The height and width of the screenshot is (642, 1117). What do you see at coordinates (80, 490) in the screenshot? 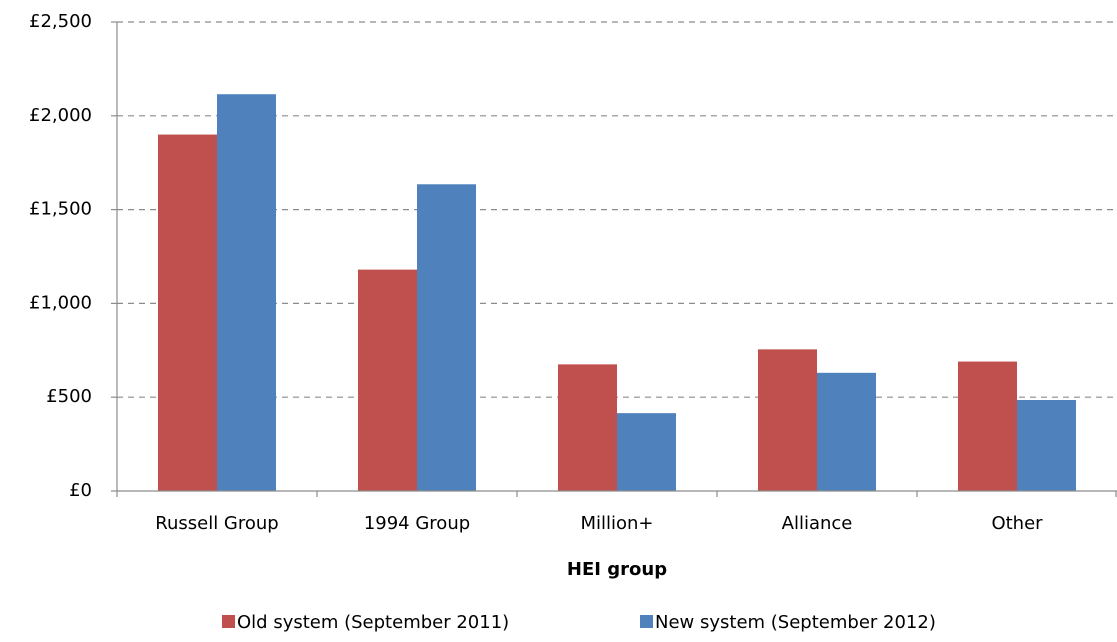
I see `y-tick-label: £0` at bounding box center [80, 490].